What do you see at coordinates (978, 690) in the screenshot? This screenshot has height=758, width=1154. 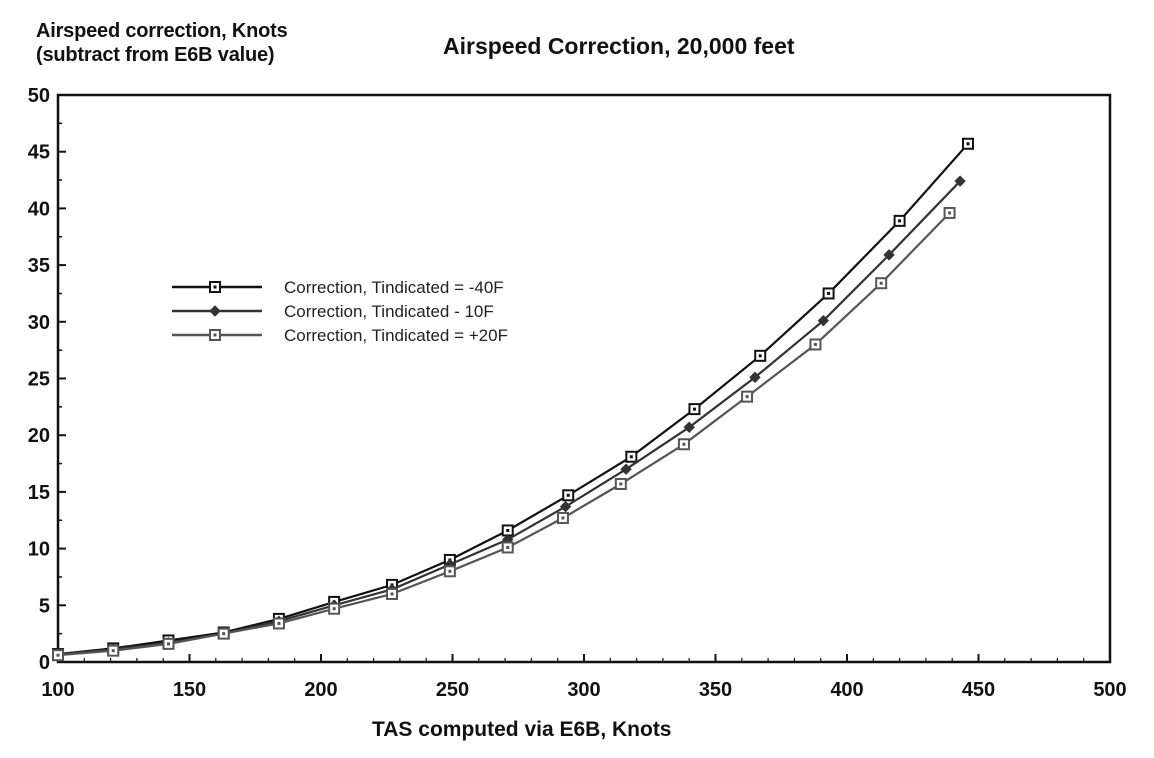 I see `x-tick-label: 450` at bounding box center [978, 690].